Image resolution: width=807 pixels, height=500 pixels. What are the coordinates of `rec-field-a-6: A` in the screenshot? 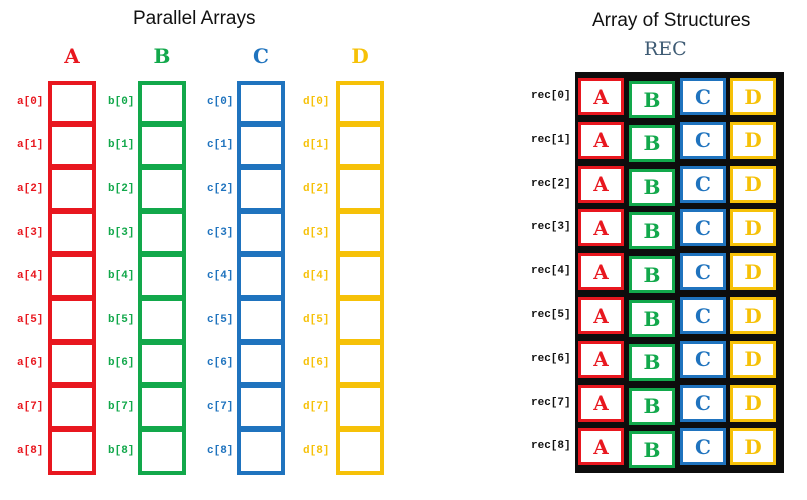 It's located at (601, 359).